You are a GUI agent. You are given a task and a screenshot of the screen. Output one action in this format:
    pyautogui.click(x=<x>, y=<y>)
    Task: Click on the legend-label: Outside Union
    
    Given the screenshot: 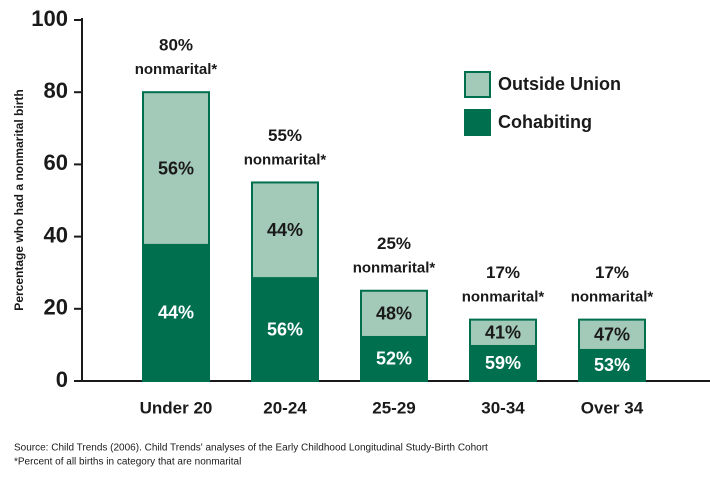 What is the action you would take?
    pyautogui.click(x=559, y=84)
    